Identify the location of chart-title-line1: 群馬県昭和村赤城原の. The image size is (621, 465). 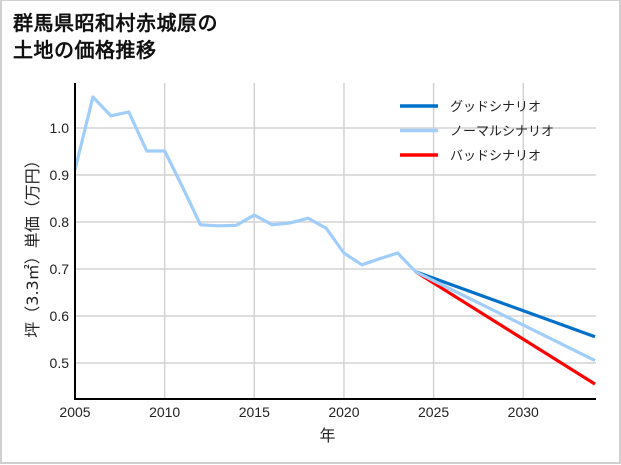
(115, 23).